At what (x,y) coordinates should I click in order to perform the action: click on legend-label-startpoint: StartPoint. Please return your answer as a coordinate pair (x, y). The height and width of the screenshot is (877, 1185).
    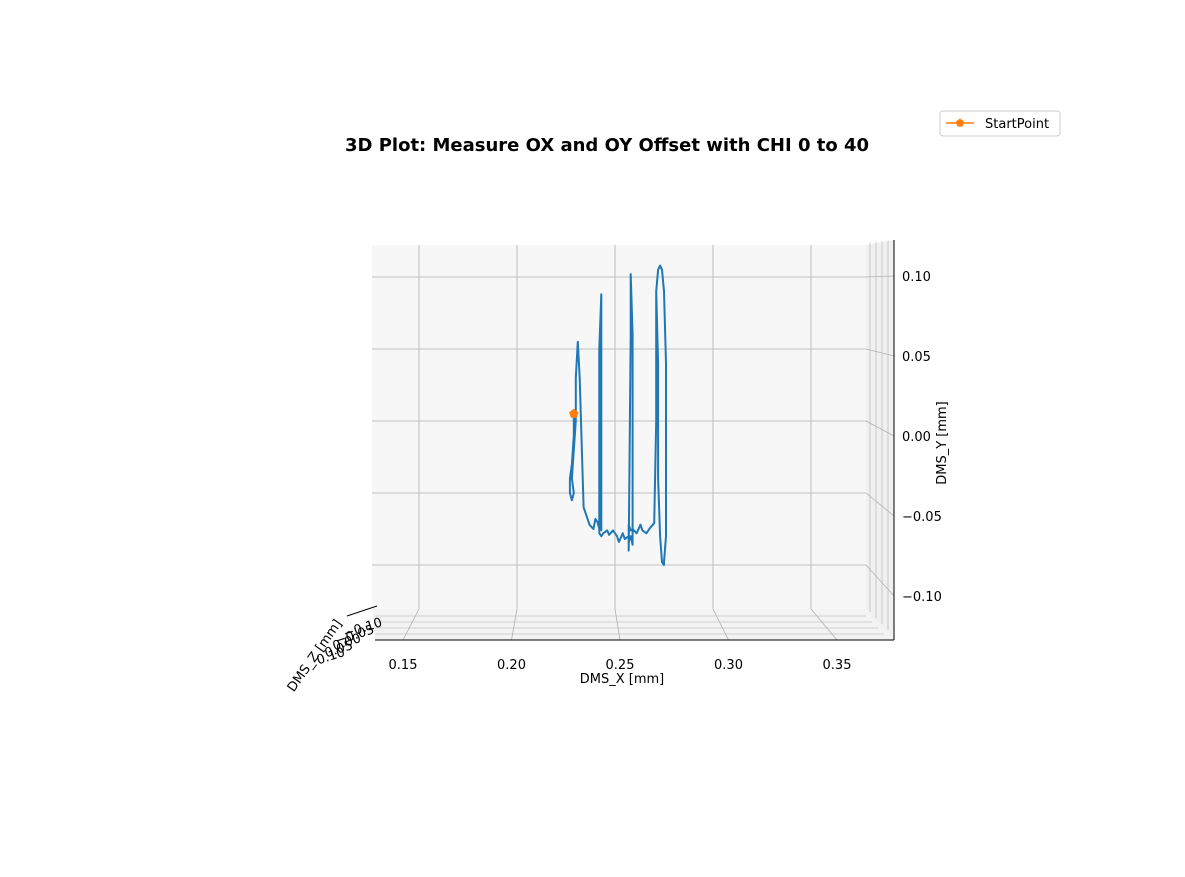
    Looking at the image, I should click on (1017, 124).